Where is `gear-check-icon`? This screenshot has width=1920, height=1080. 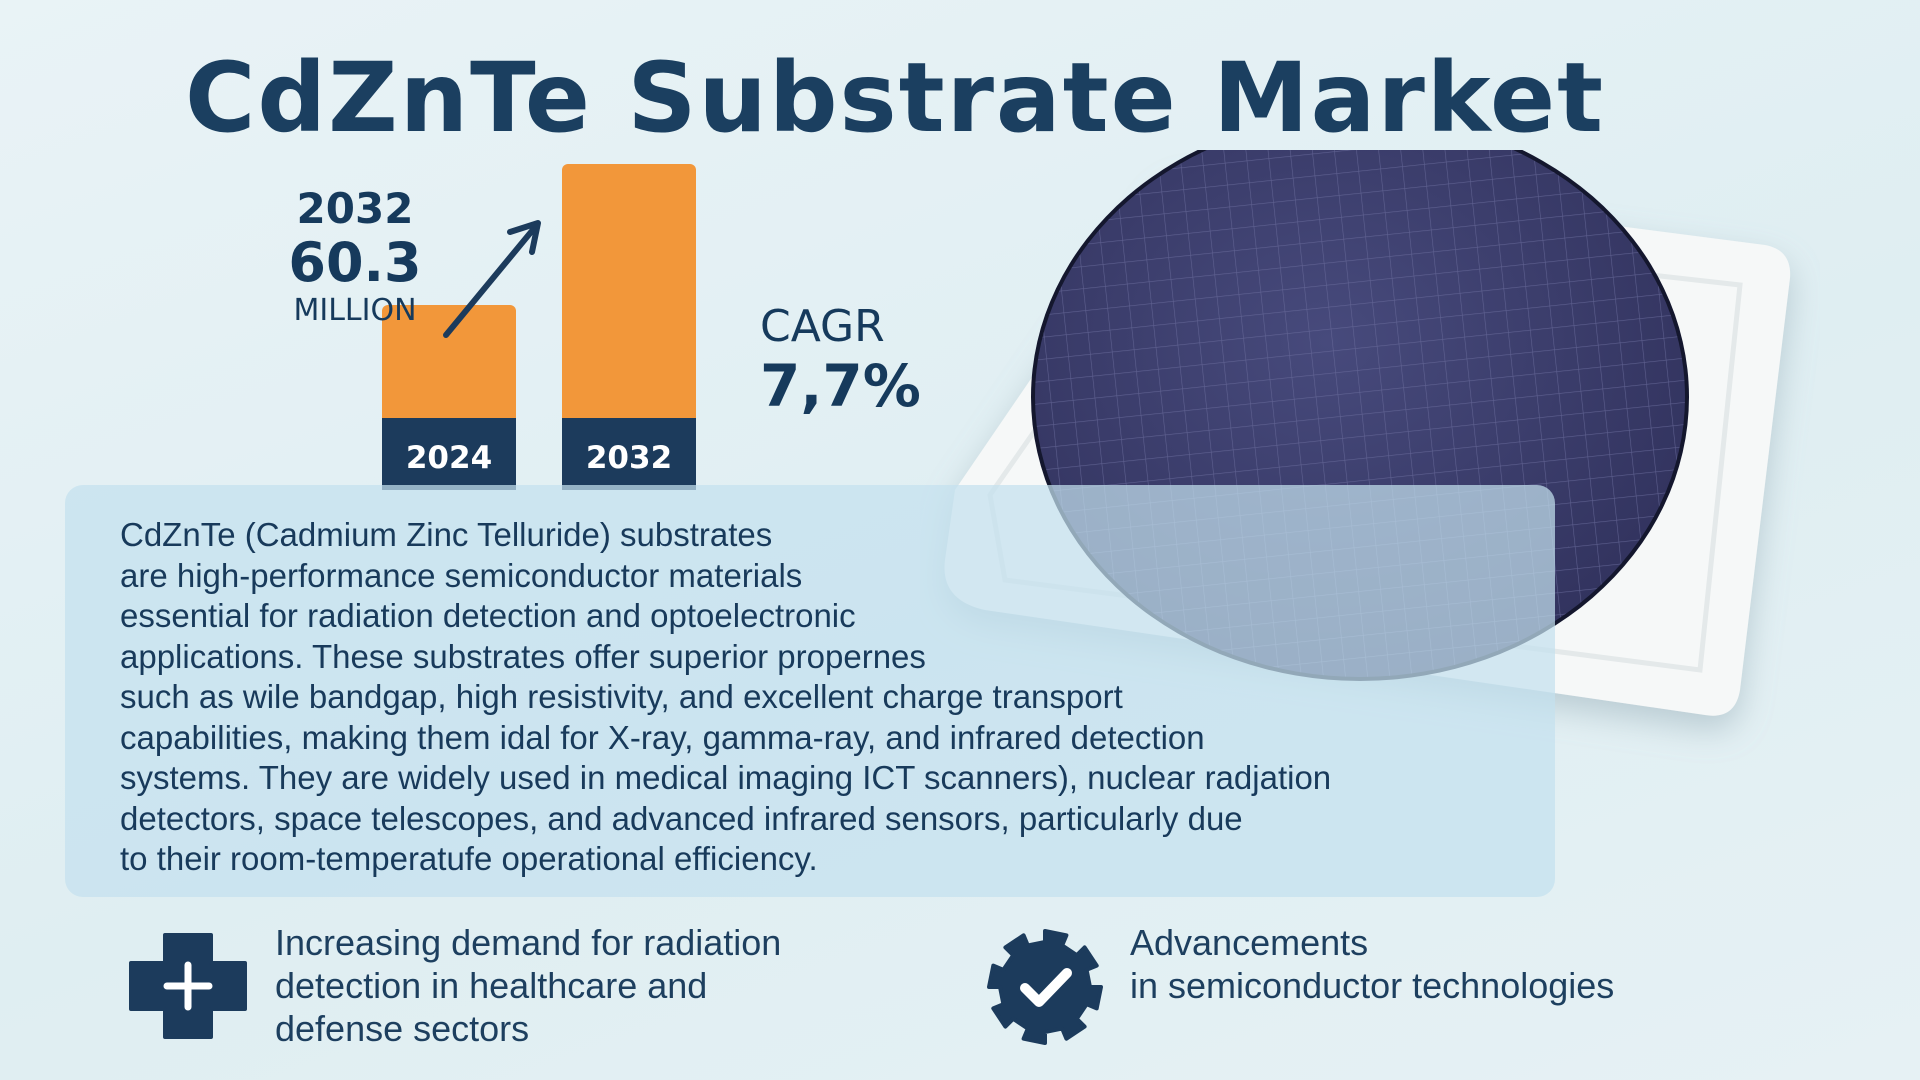
gear-check-icon is located at coordinates (1045, 987).